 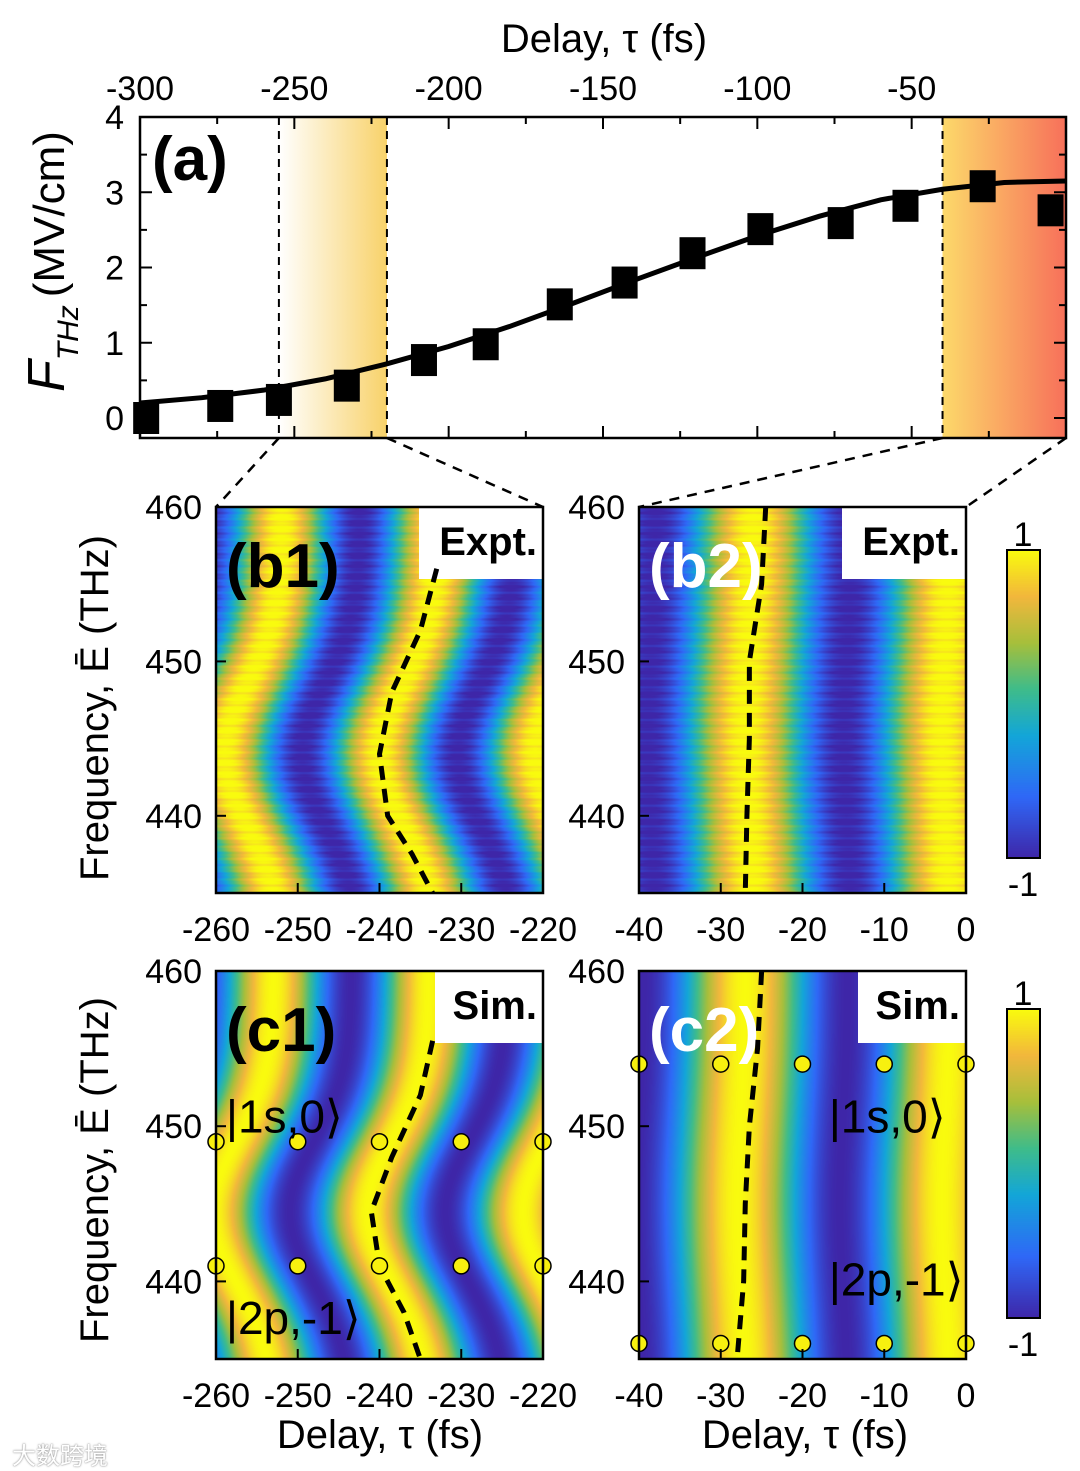 What do you see at coordinates (755, 700) in the screenshot?
I see `dashed-guide-b2` at bounding box center [755, 700].